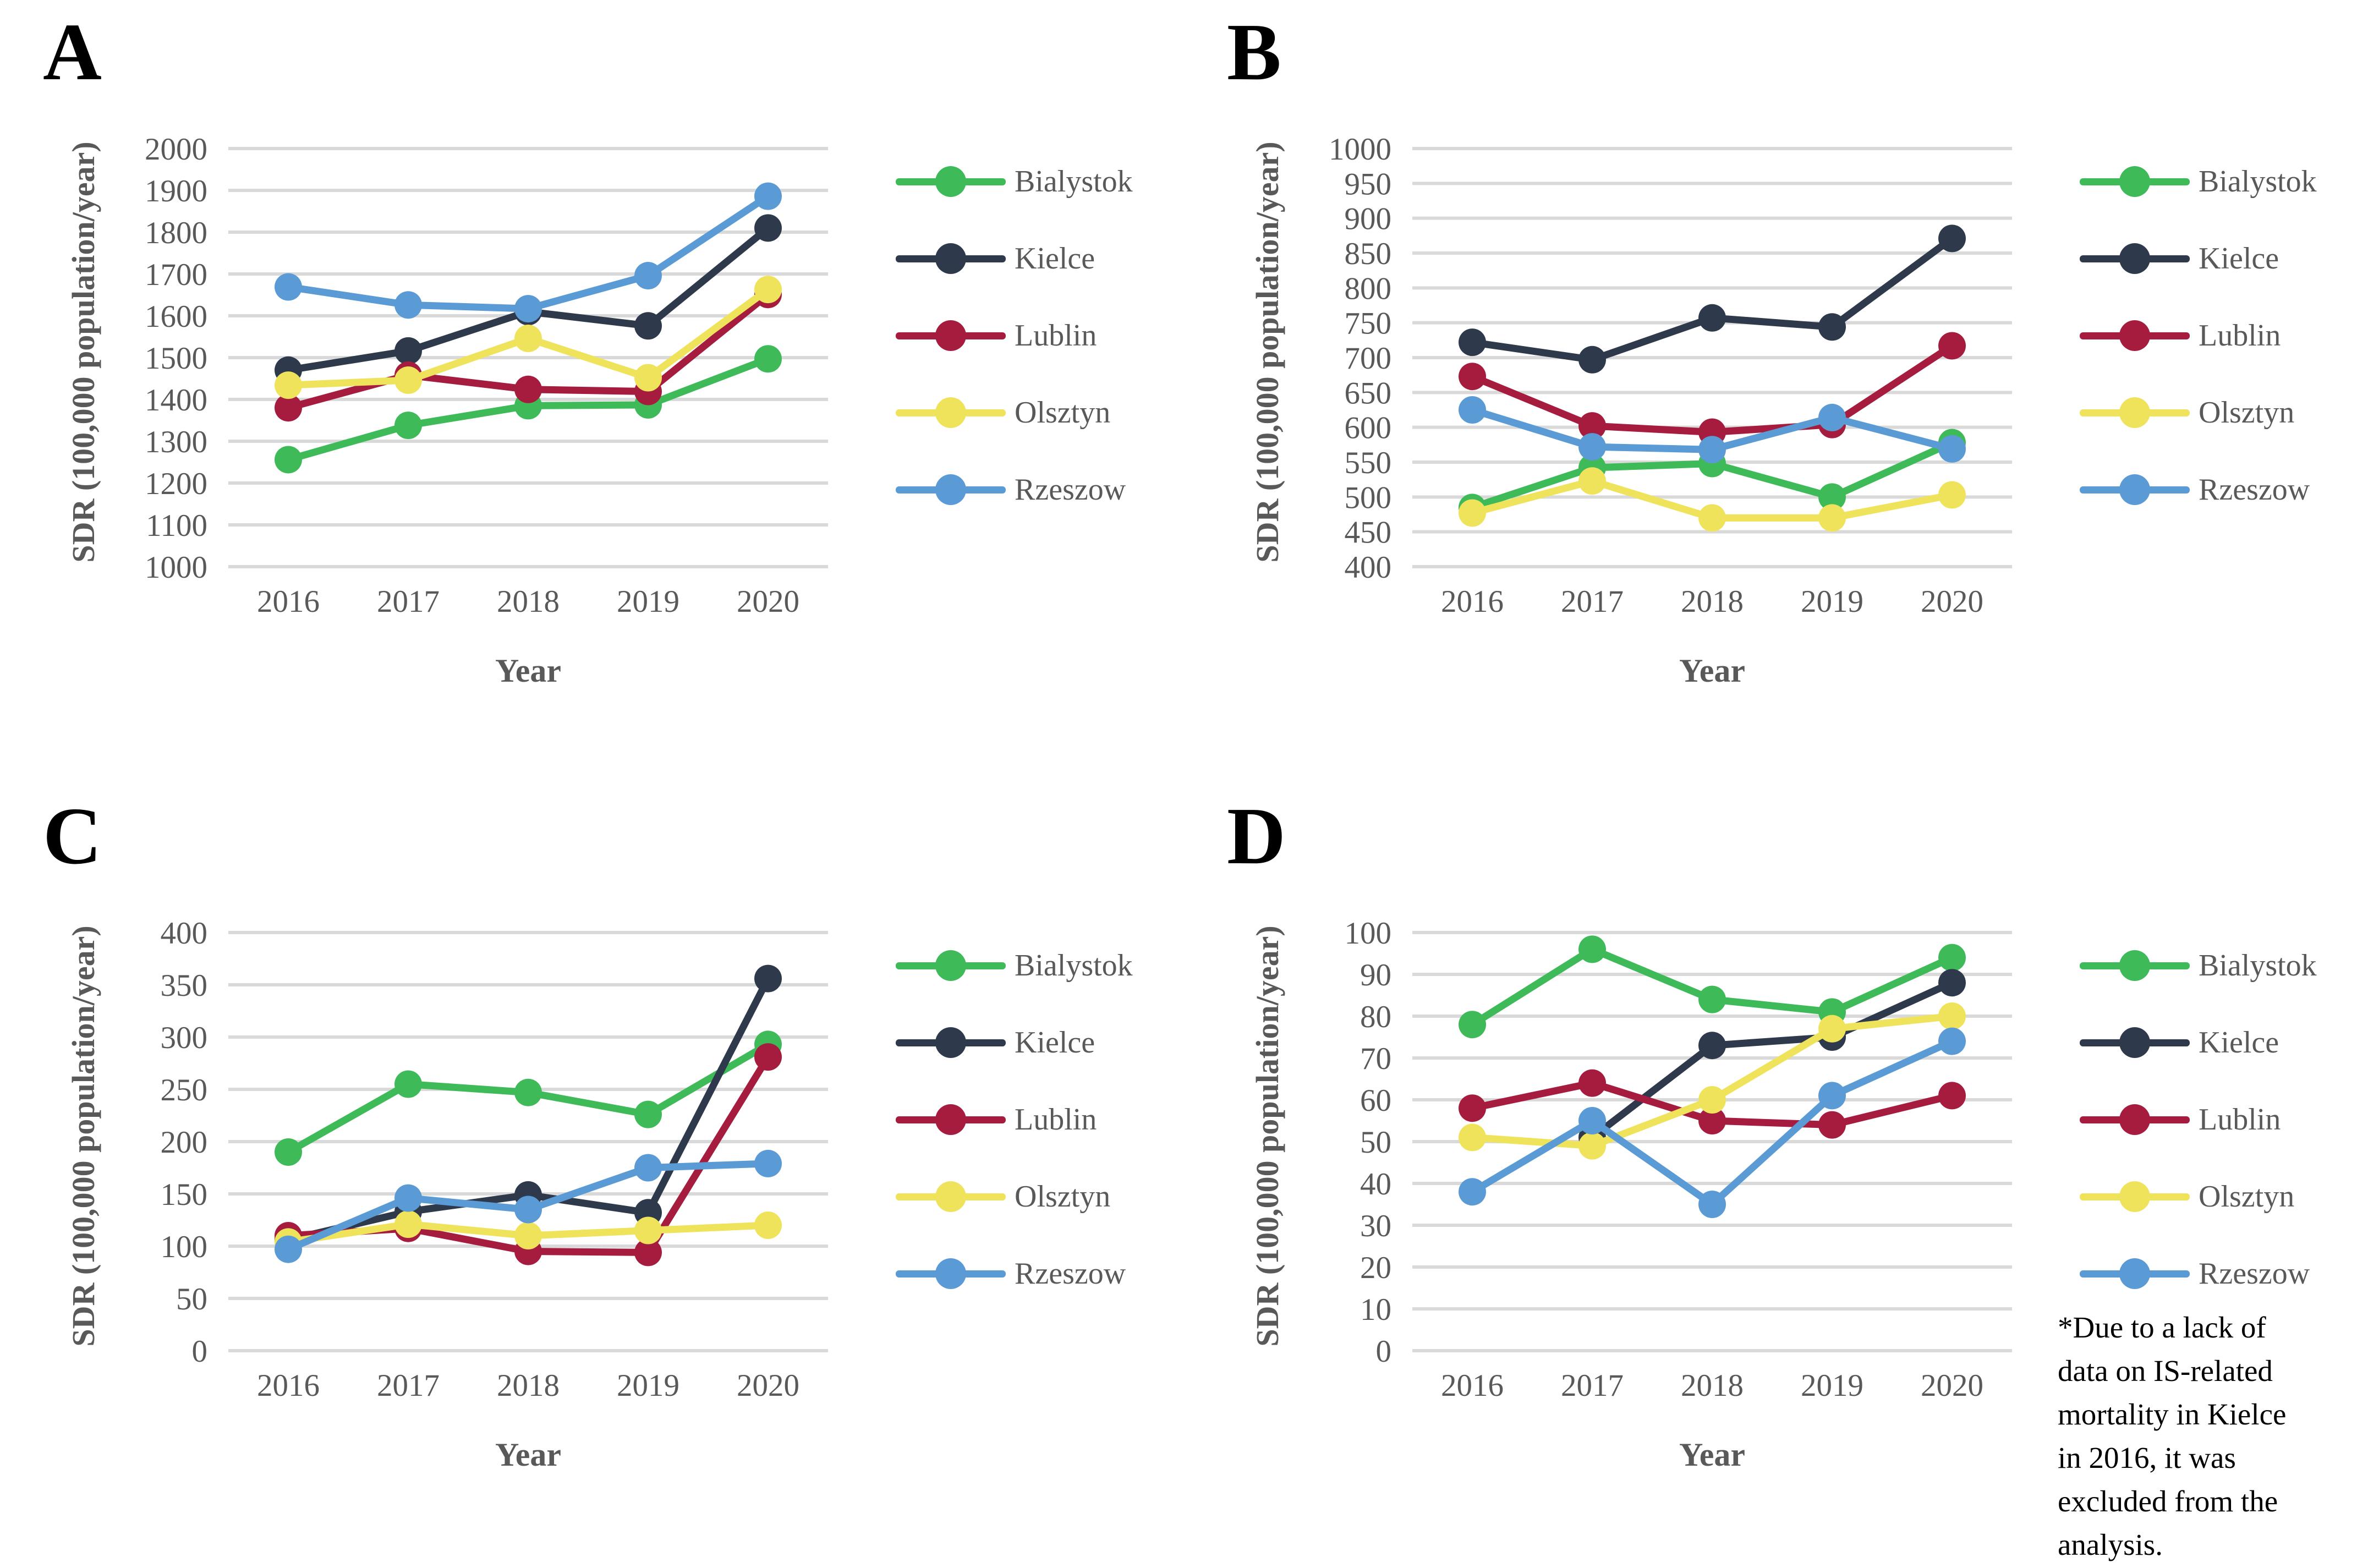 The image size is (2368, 1568). What do you see at coordinates (2258, 182) in the screenshot?
I see `legend-label: Bialystok` at bounding box center [2258, 182].